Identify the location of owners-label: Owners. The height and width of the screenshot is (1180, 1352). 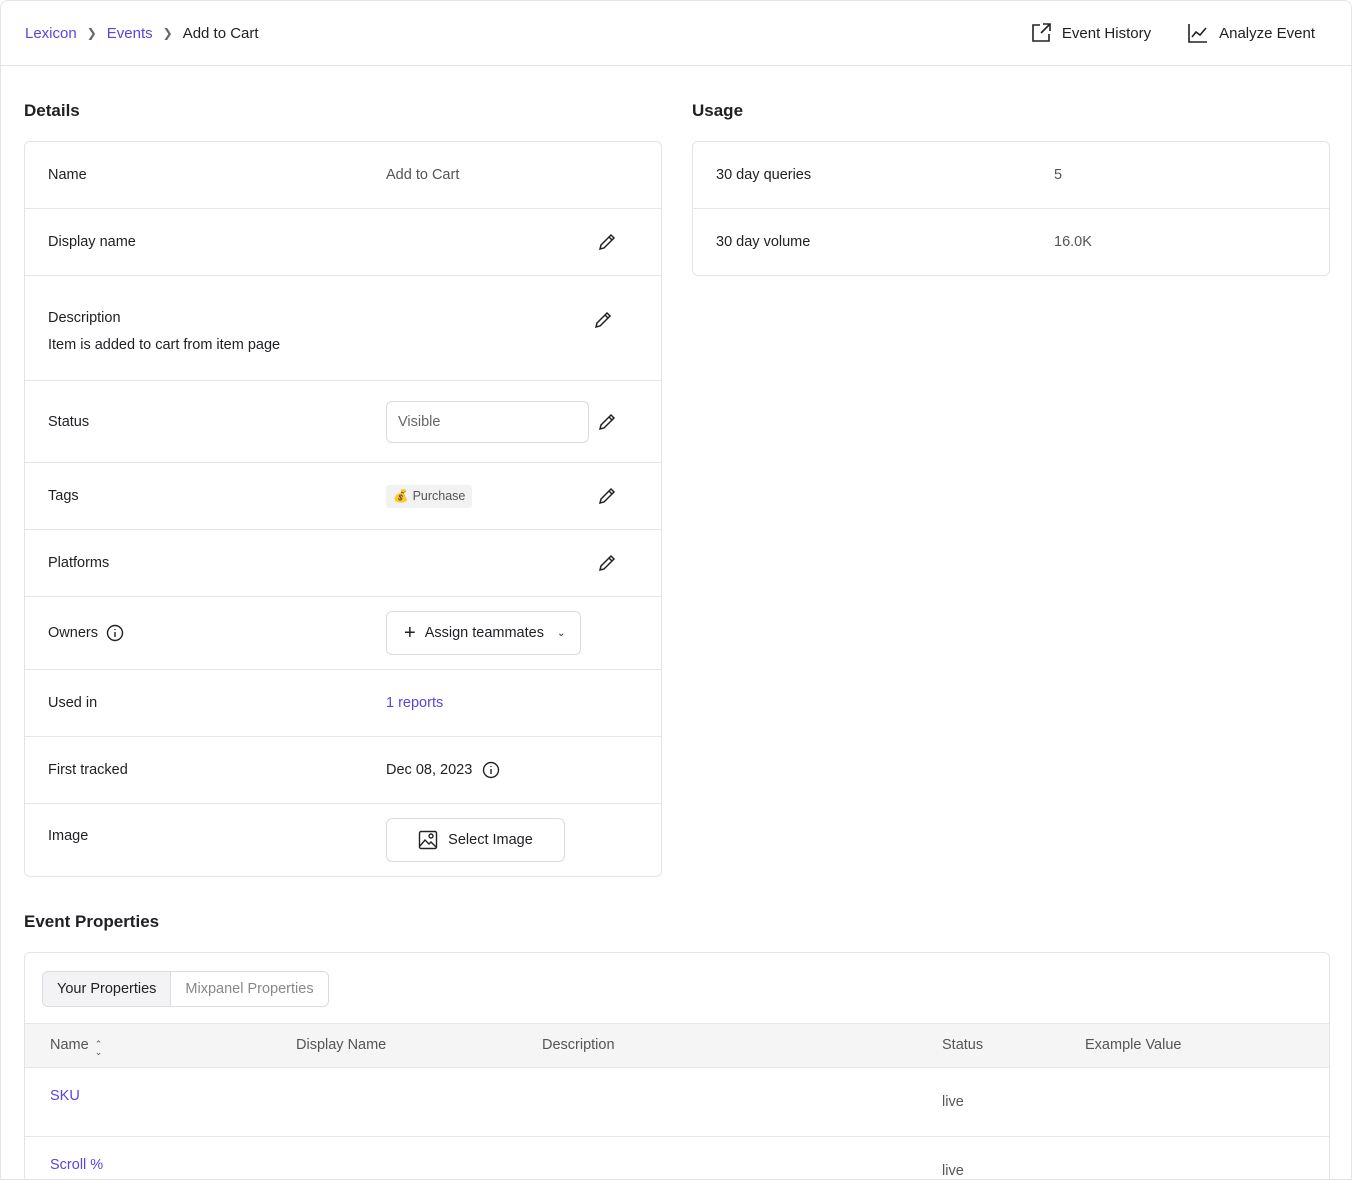
(73, 633).